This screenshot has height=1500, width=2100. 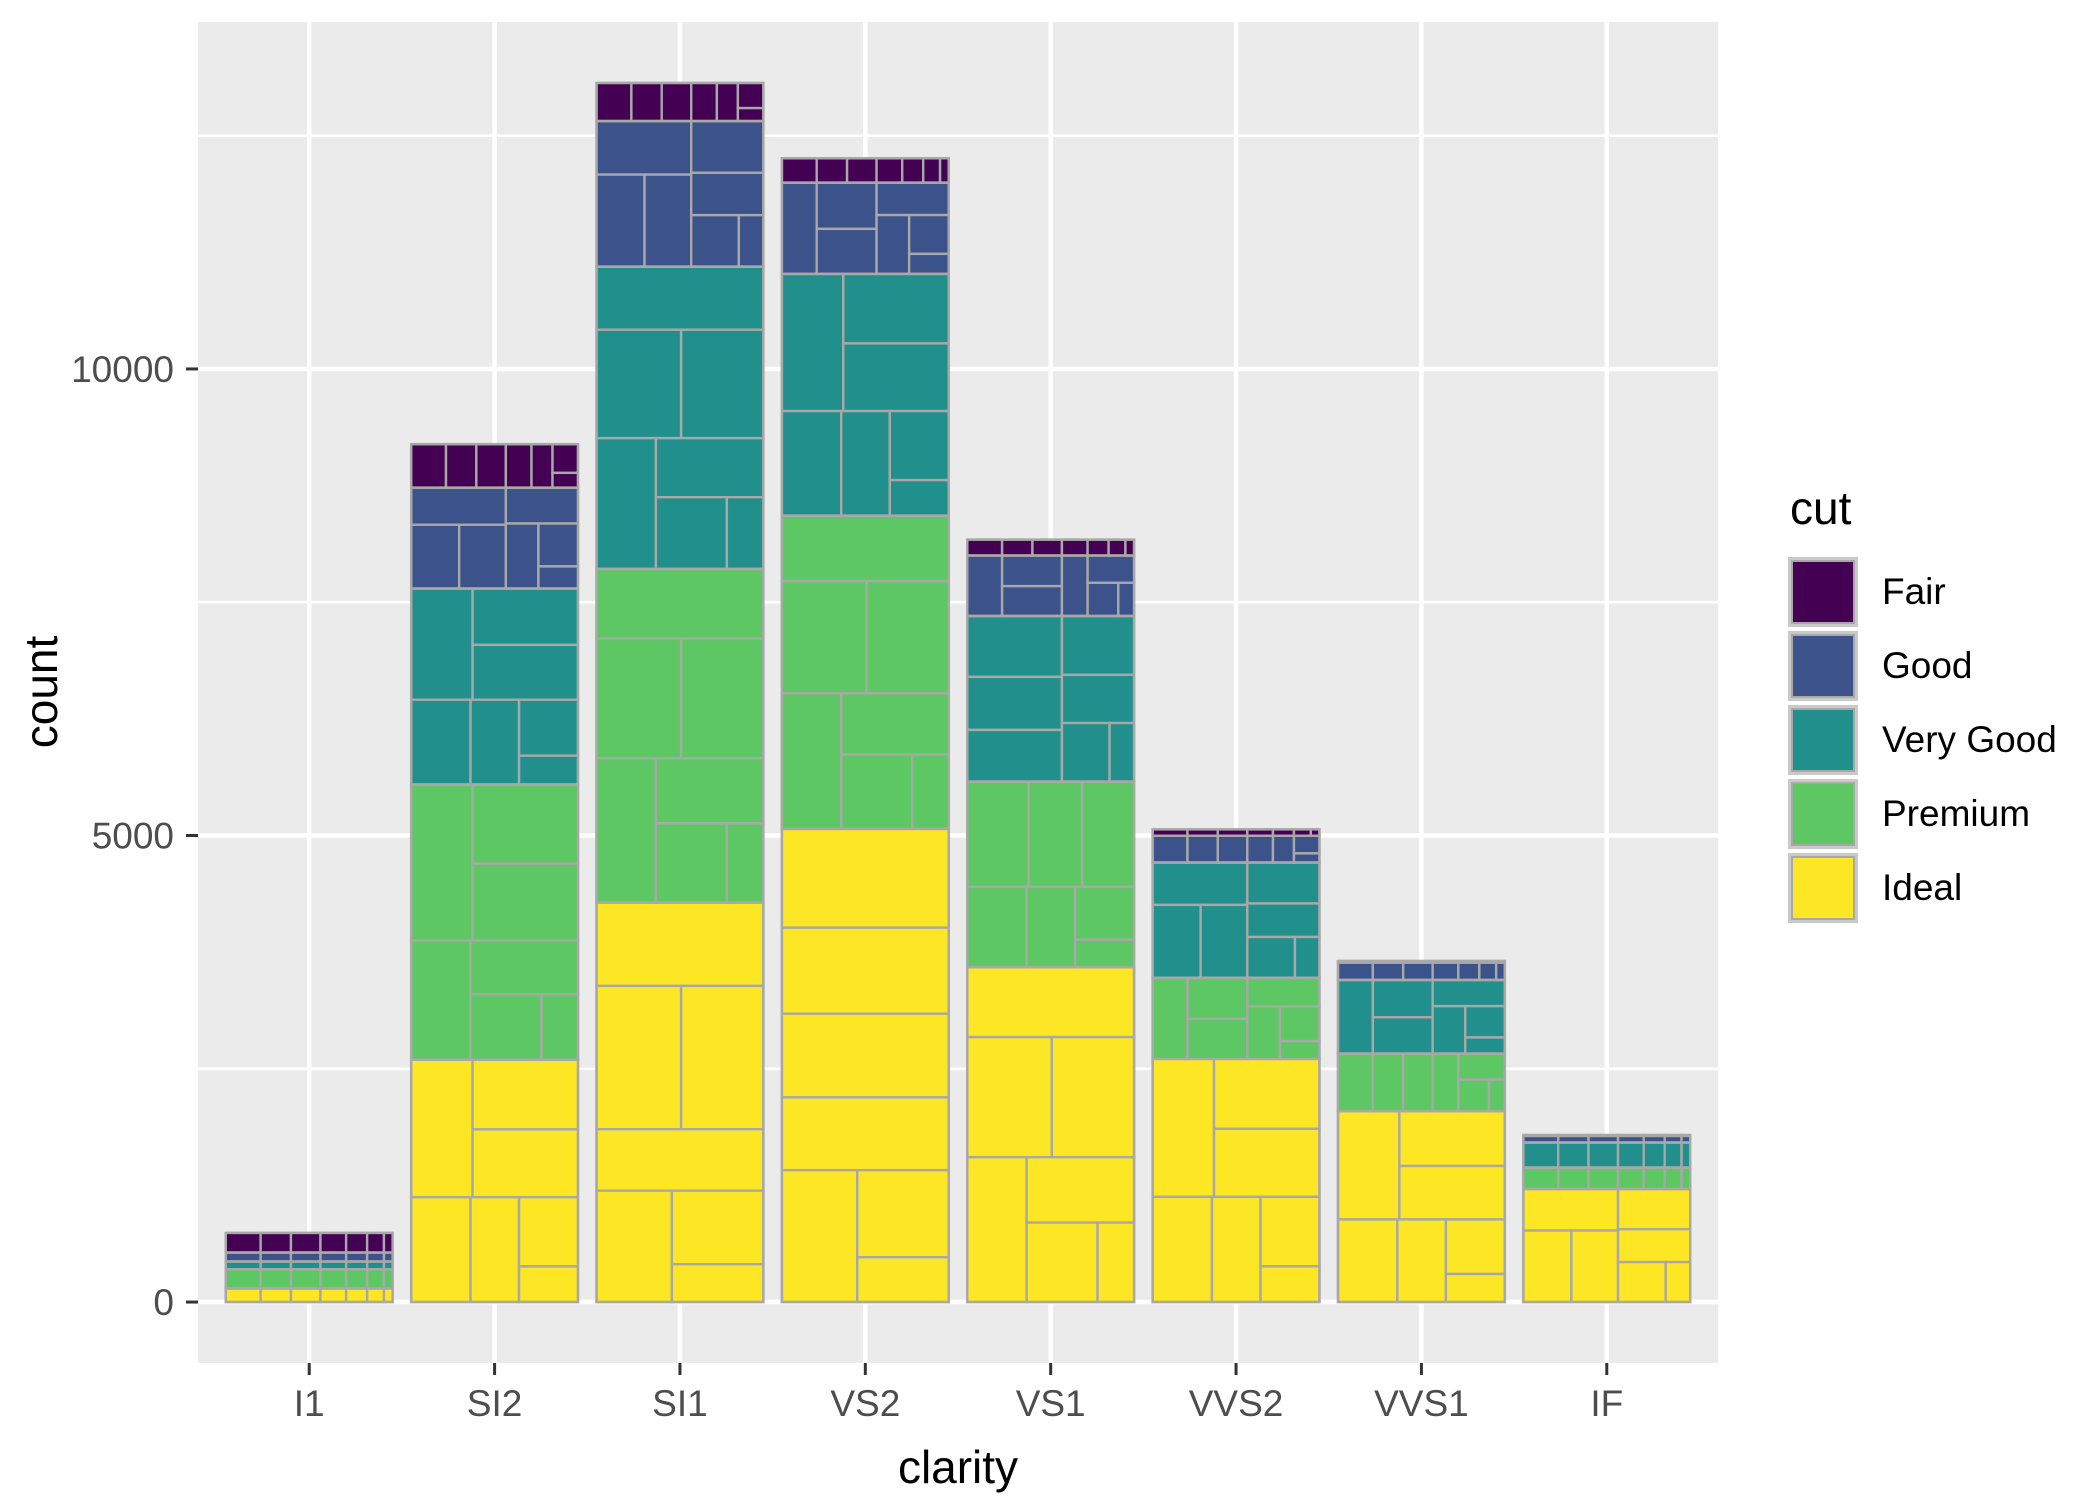 What do you see at coordinates (1969, 739) in the screenshot?
I see `legend-label-very-good: Very Good` at bounding box center [1969, 739].